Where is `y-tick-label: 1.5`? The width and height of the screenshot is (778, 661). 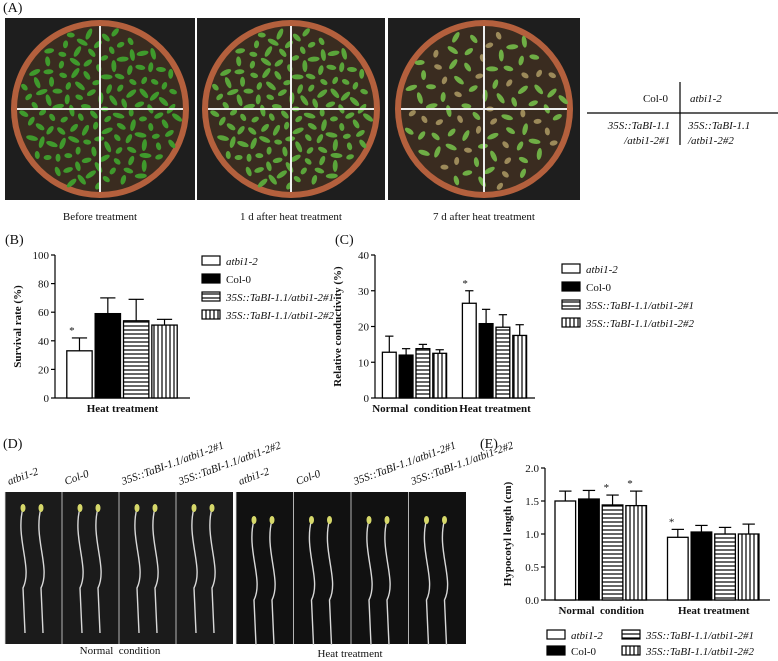 y-tick-label: 1.5 is located at coordinates (532, 502).